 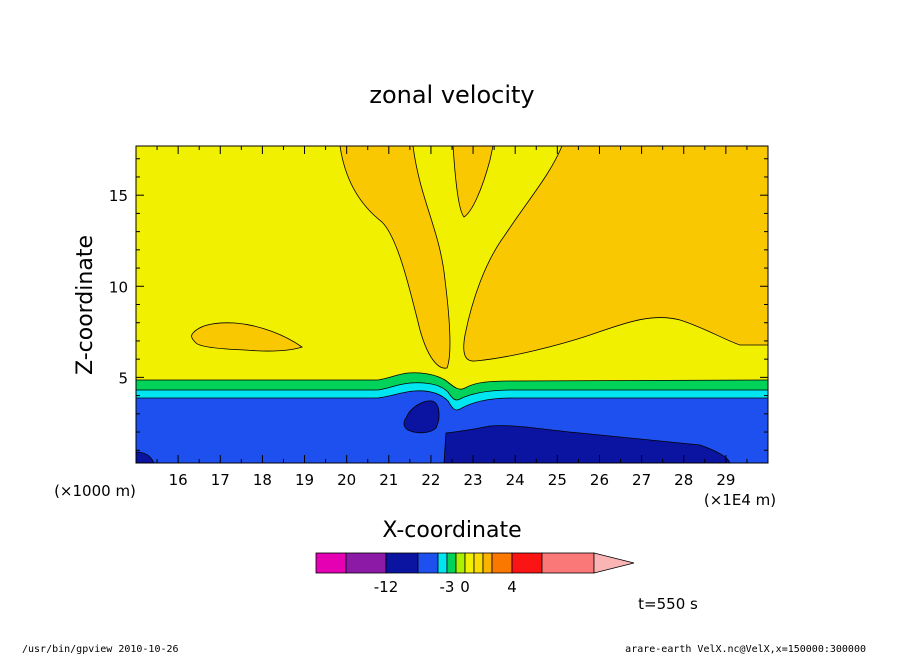 What do you see at coordinates (346, 480) in the screenshot?
I see `x-tick-label: 20` at bounding box center [346, 480].